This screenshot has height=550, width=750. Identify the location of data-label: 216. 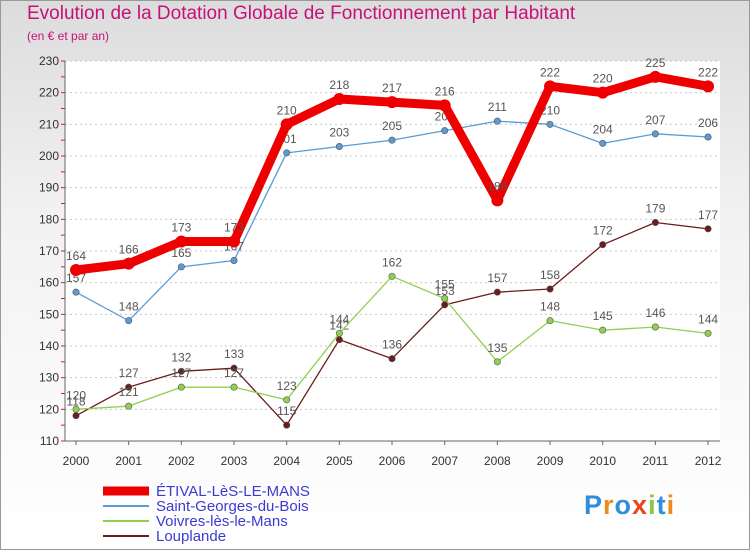
(445, 91).